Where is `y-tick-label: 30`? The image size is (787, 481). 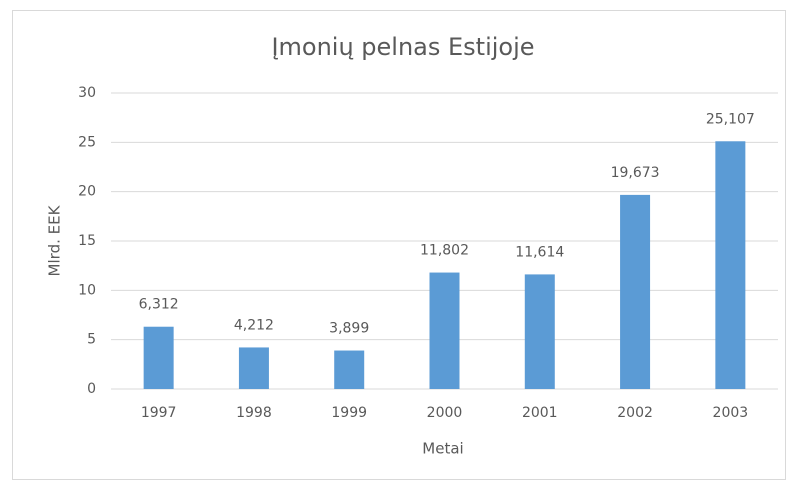 y-tick-label: 30 is located at coordinates (87, 93).